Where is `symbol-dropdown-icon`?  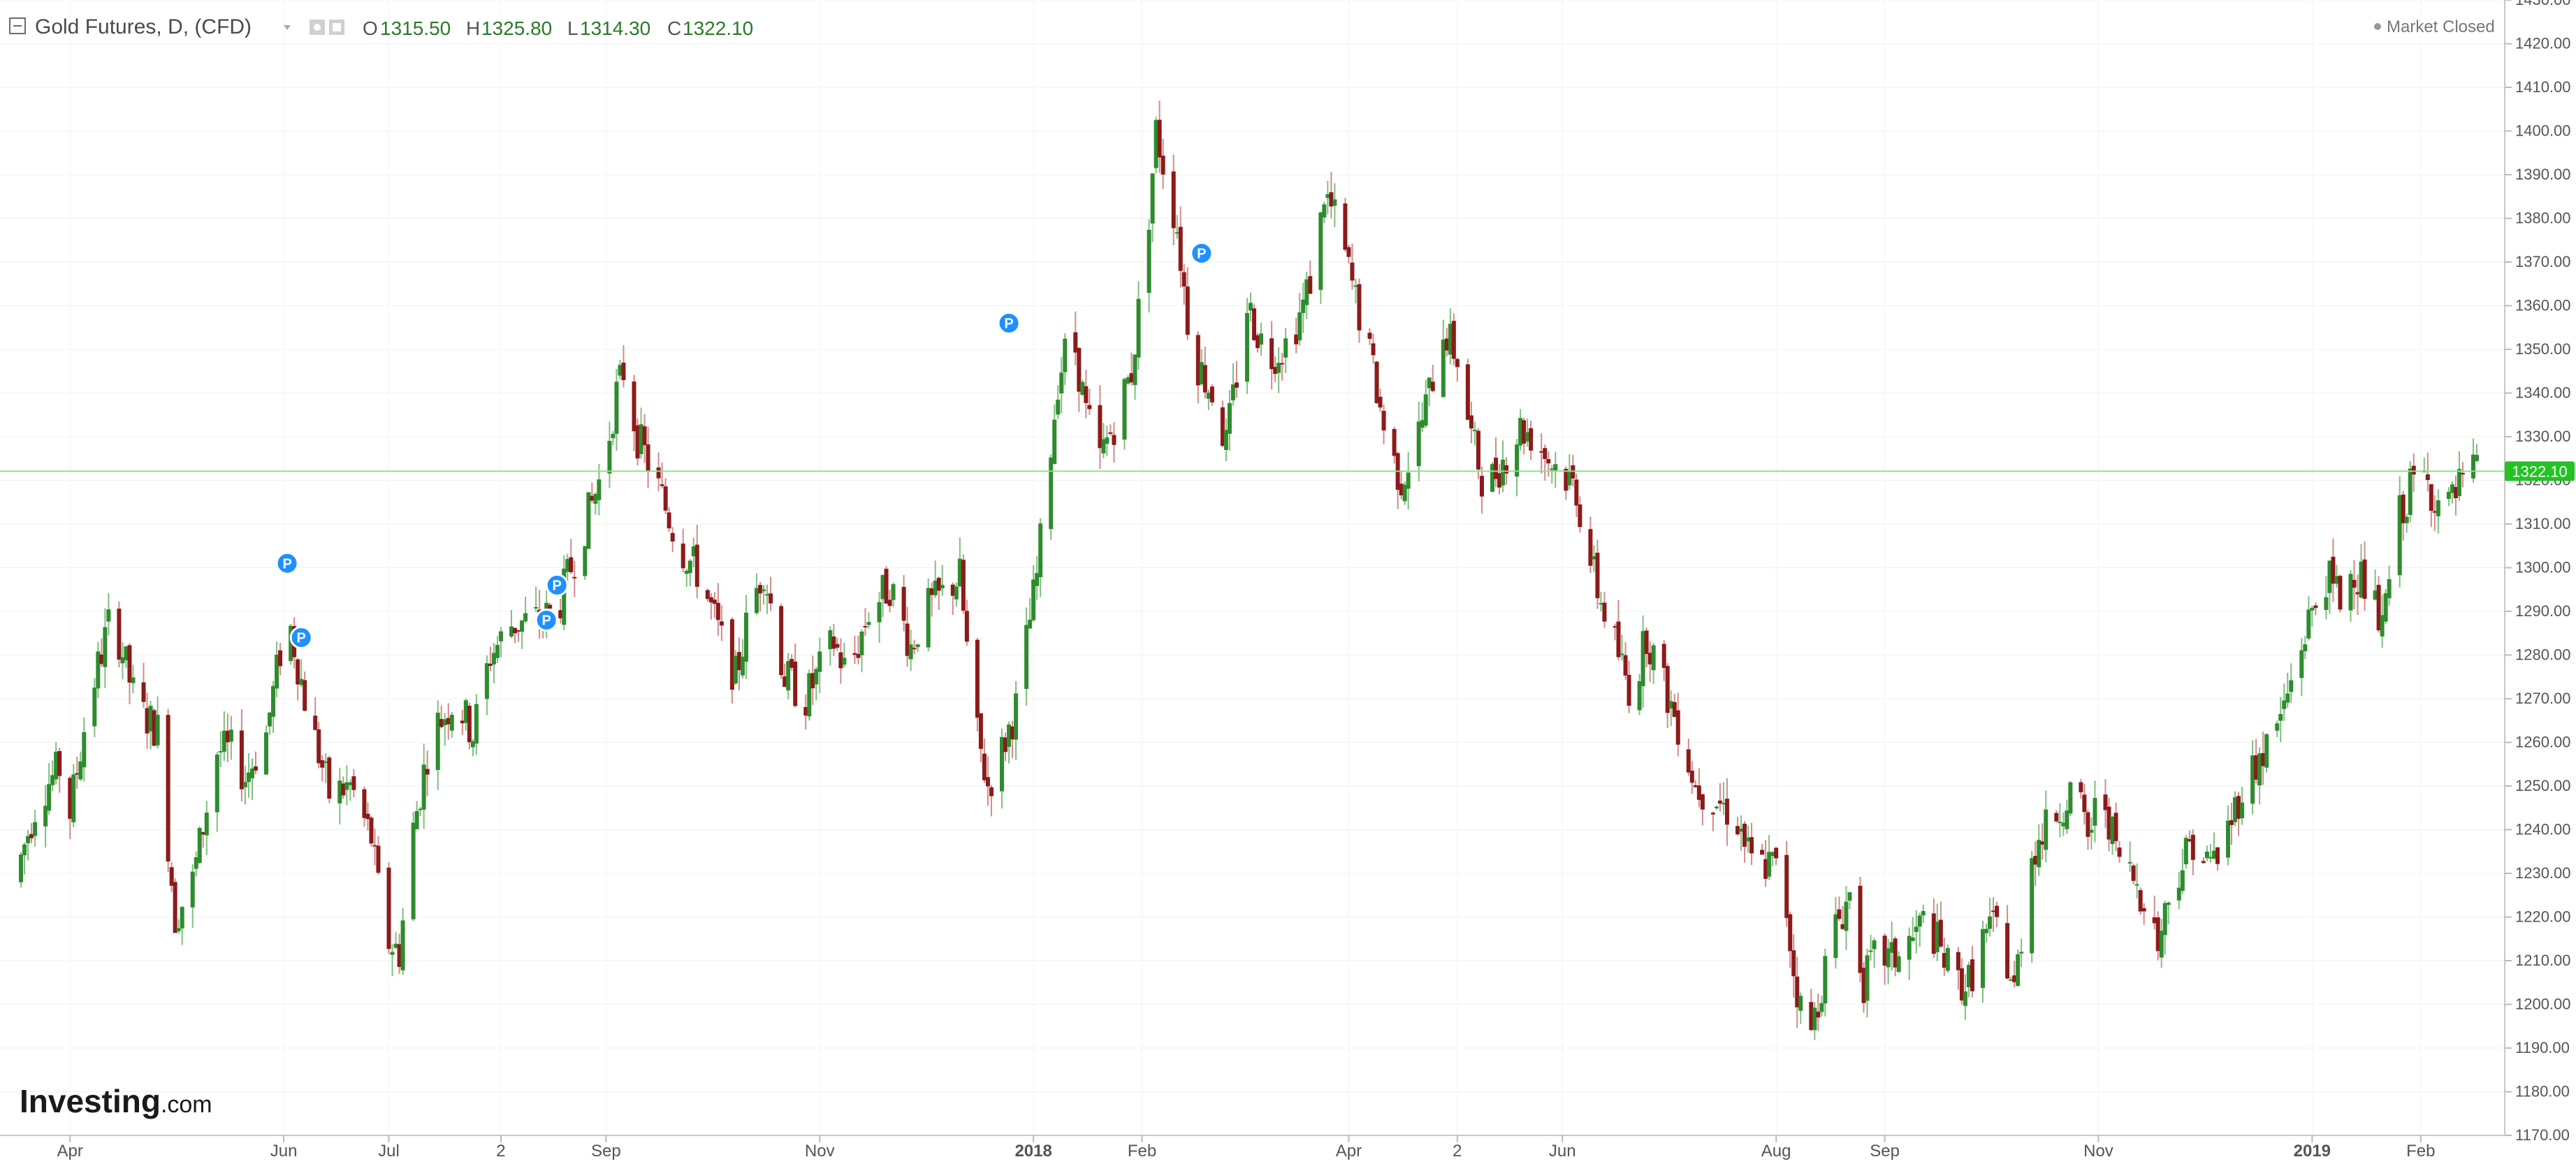 symbol-dropdown-icon is located at coordinates (287, 28).